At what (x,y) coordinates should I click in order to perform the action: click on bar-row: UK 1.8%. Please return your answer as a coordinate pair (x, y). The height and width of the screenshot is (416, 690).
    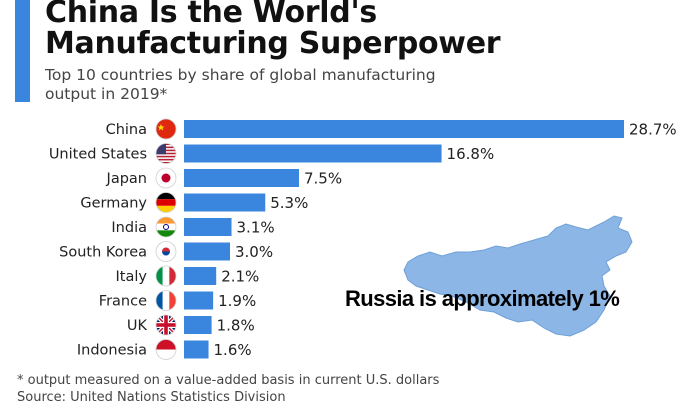
    Looking at the image, I should click on (191, 325).